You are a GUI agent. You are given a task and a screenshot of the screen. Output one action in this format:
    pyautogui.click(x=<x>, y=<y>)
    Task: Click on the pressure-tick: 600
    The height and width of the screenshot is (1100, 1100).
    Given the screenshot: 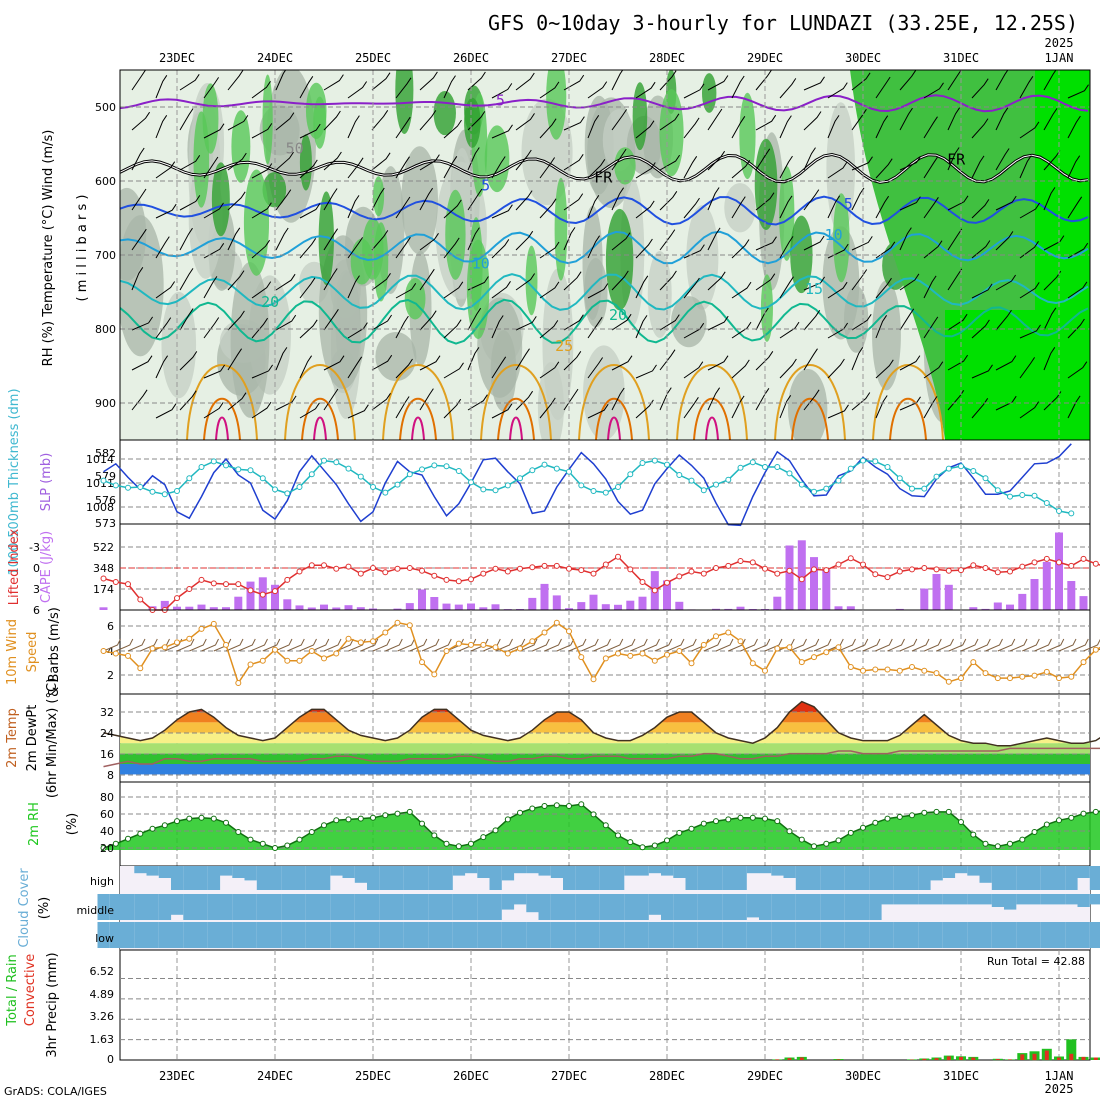 What is the action you would take?
    pyautogui.click(x=105, y=181)
    